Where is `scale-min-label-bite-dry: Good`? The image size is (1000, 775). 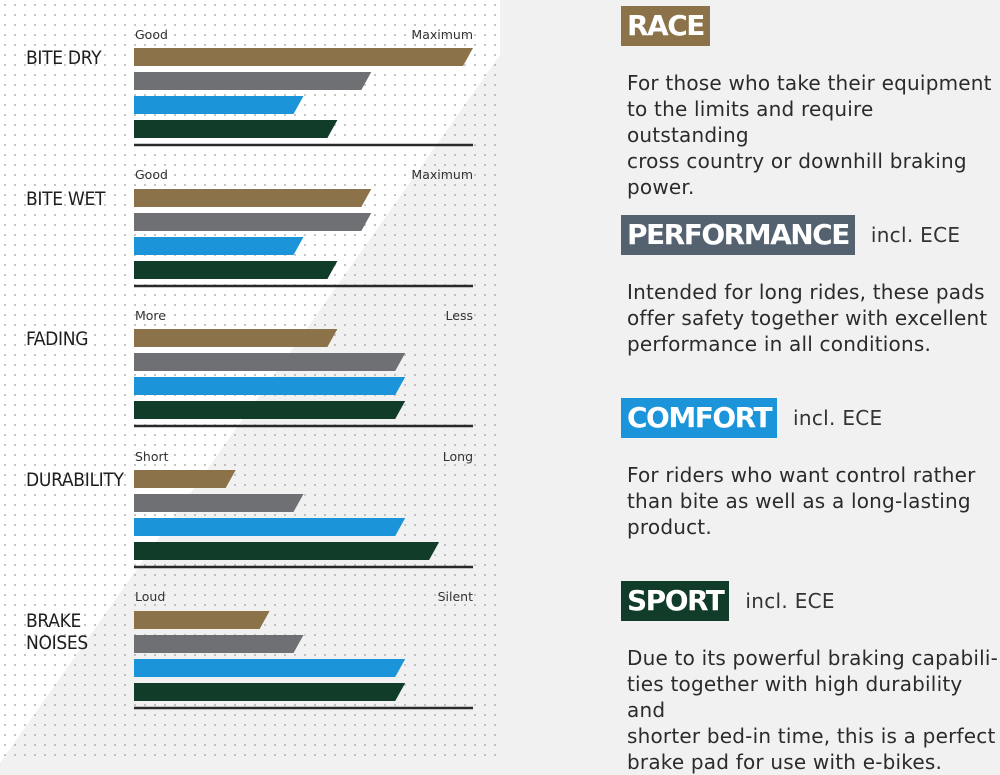 scale-min-label-bite-dry: Good is located at coordinates (151, 34).